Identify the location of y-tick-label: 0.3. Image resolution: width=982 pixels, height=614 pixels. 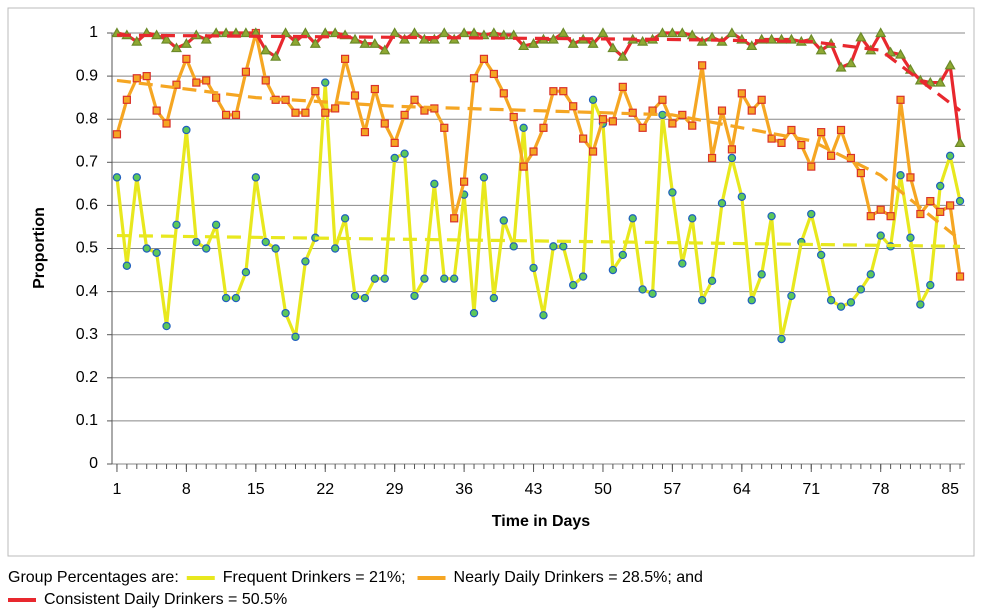
(87, 334).